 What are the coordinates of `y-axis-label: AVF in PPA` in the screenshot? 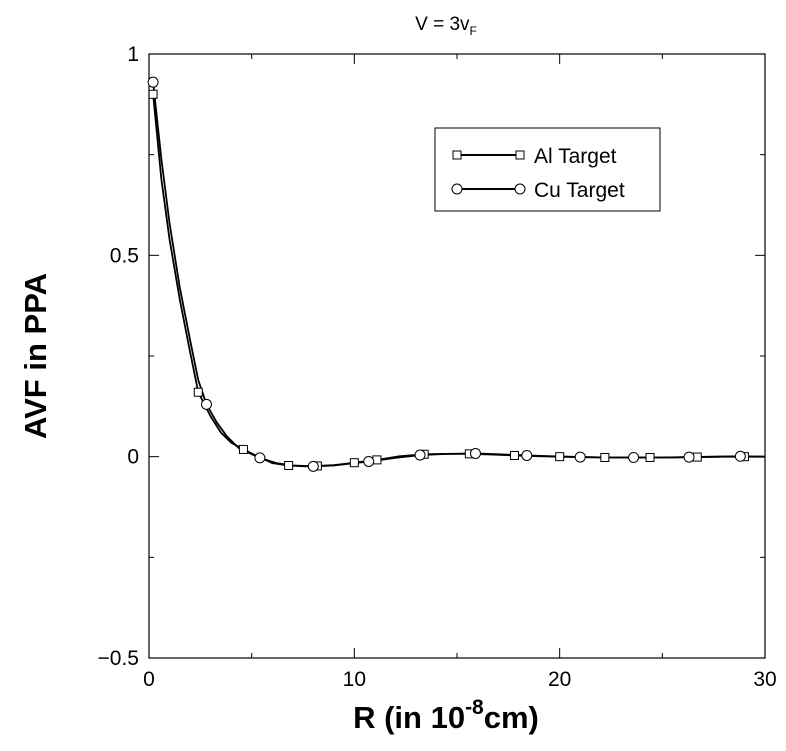 It's located at (35, 356).